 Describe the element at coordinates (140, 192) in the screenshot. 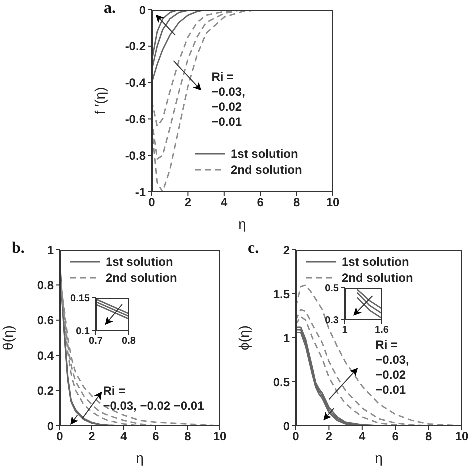

I see `y-tick-label: -1` at that location.